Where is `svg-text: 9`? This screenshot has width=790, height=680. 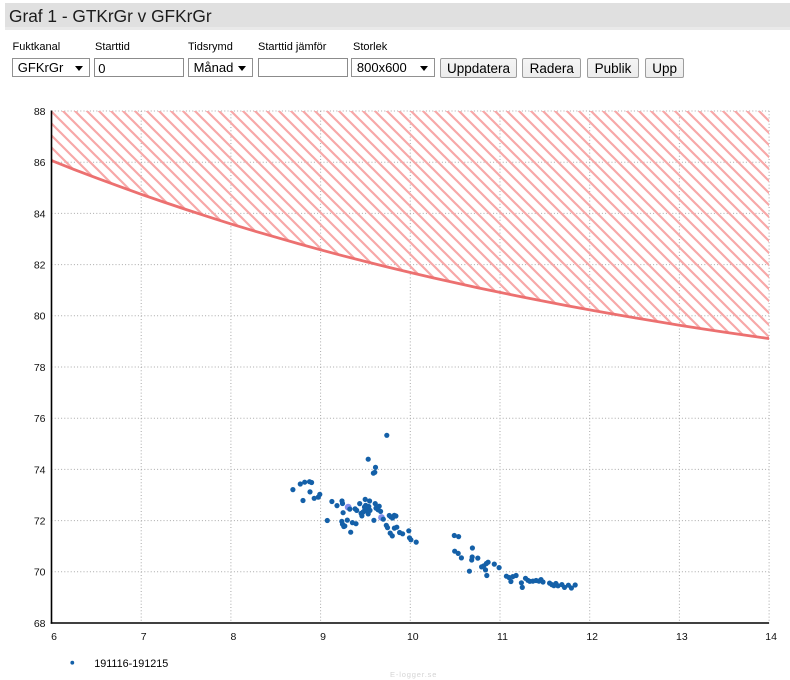 svg-text: 9 is located at coordinates (323, 637).